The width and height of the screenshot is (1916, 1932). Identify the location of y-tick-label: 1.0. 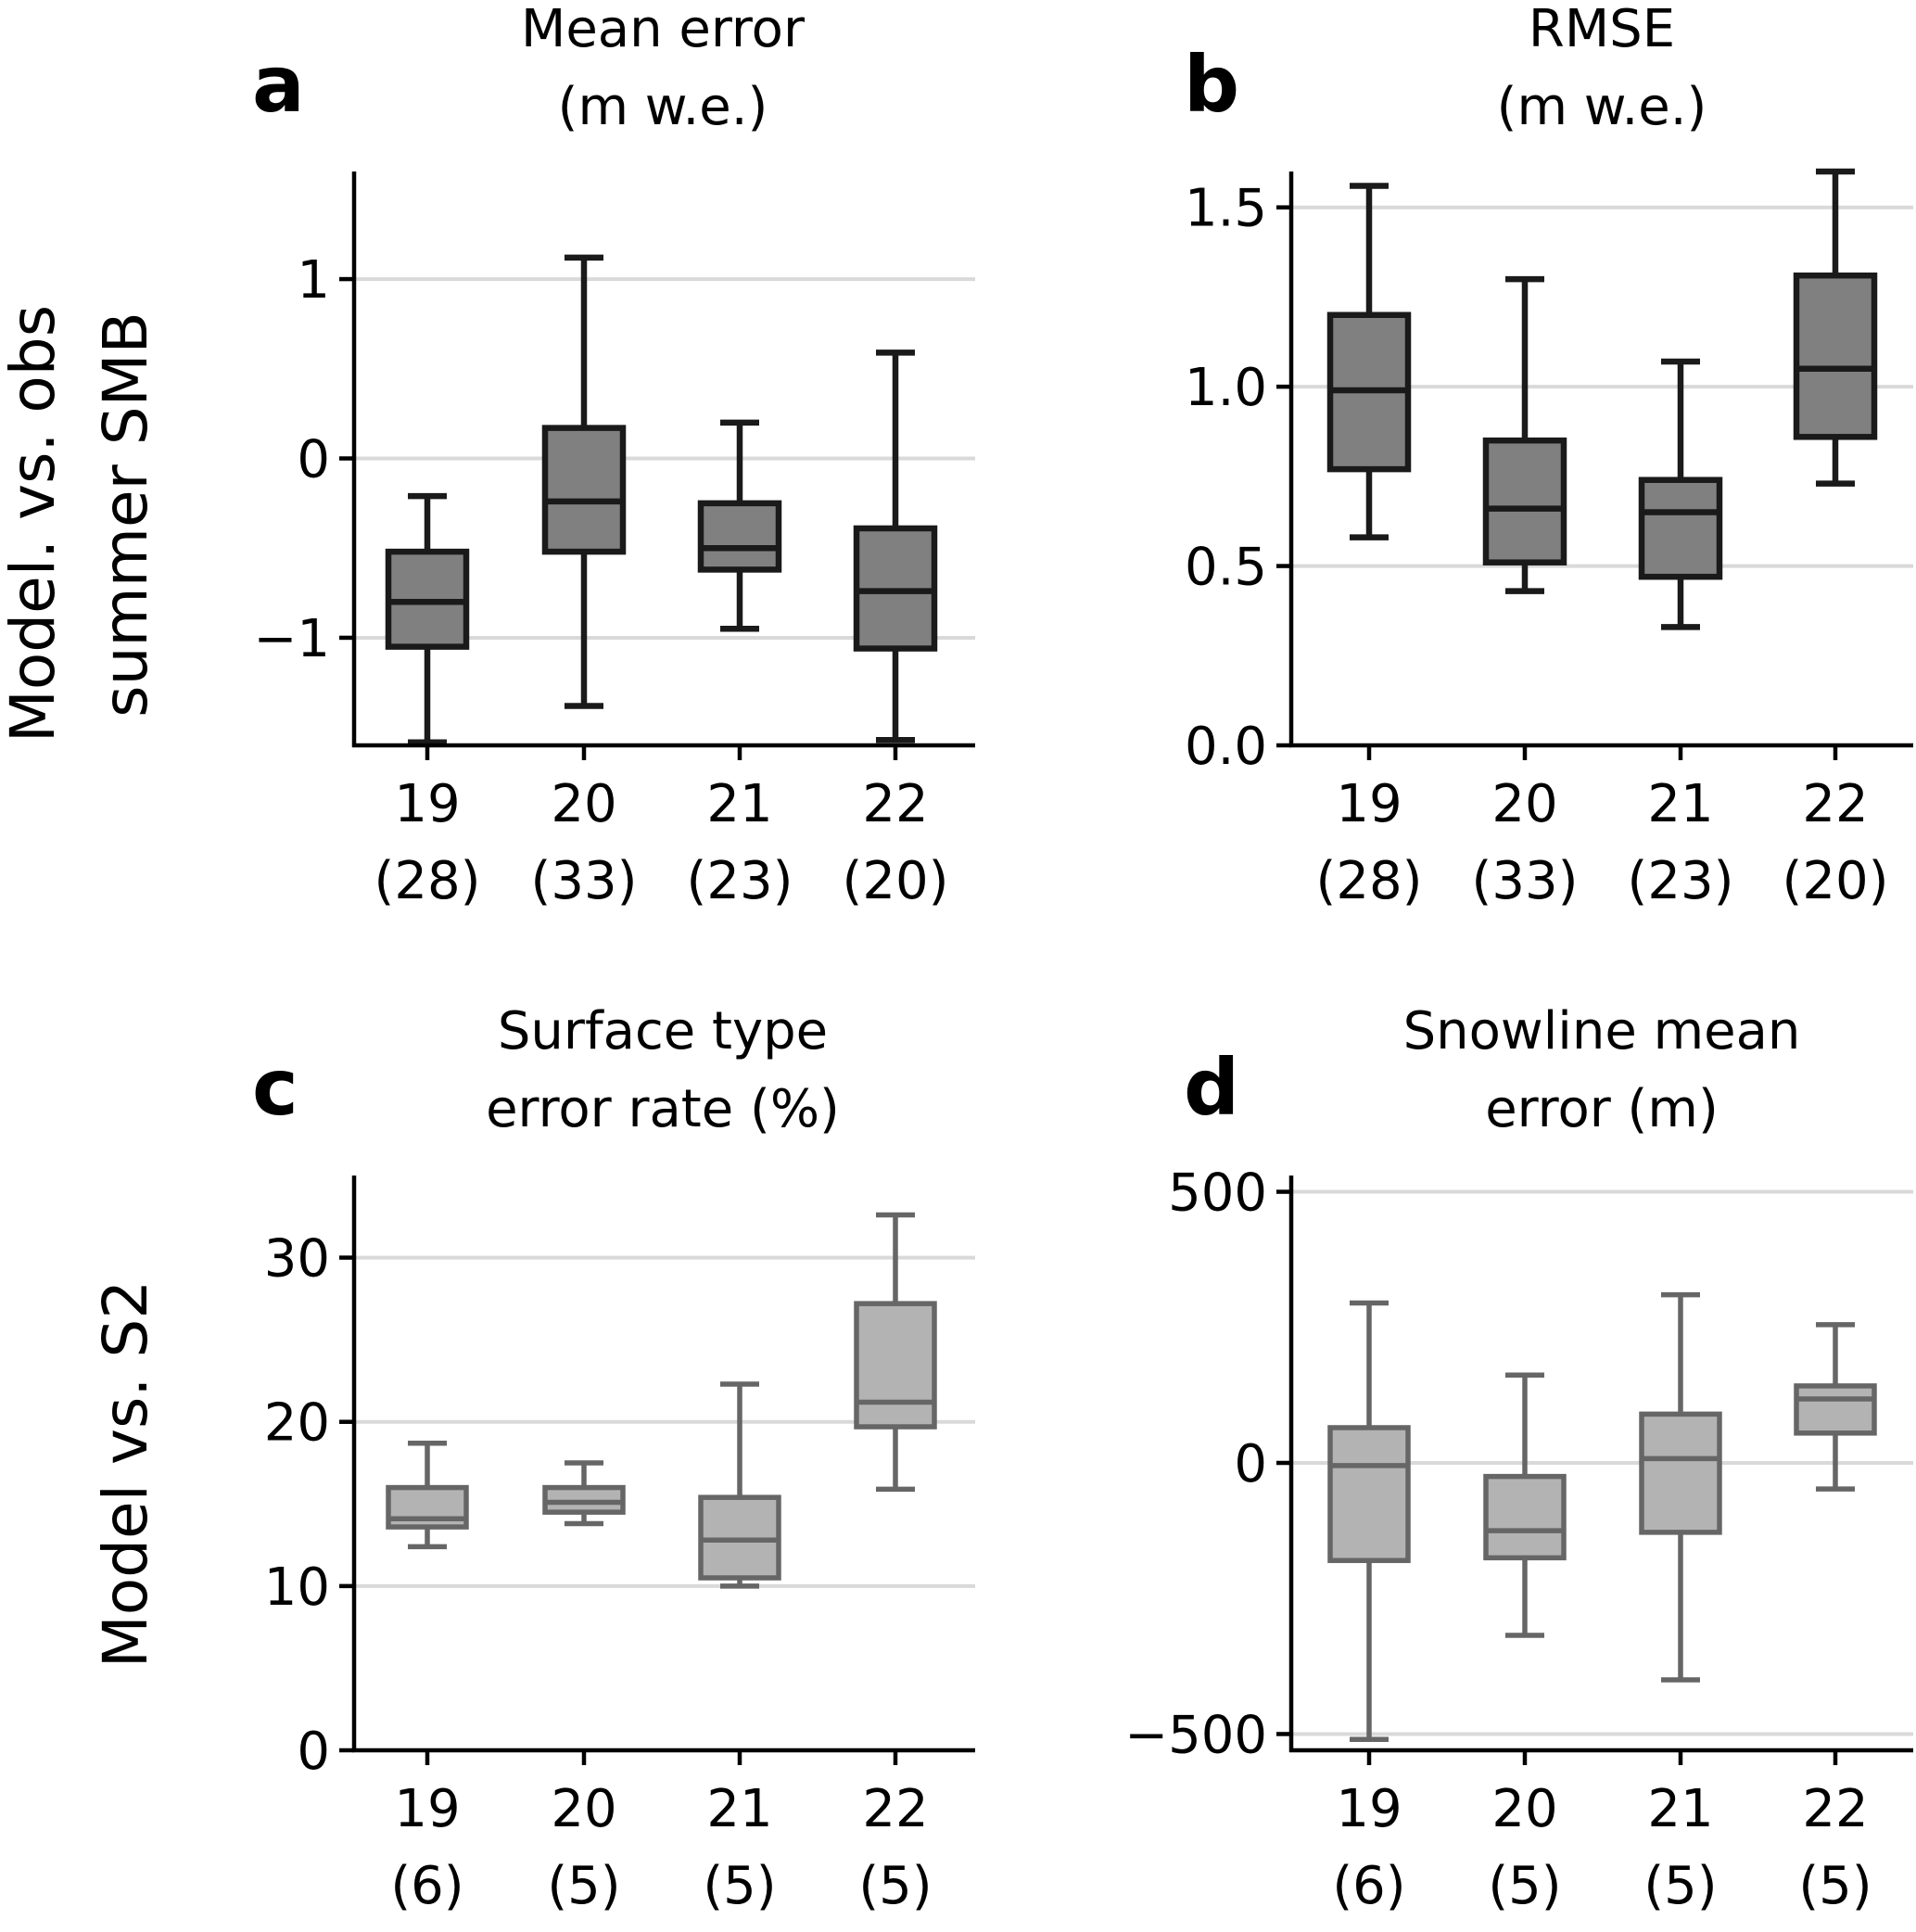
(1226, 388).